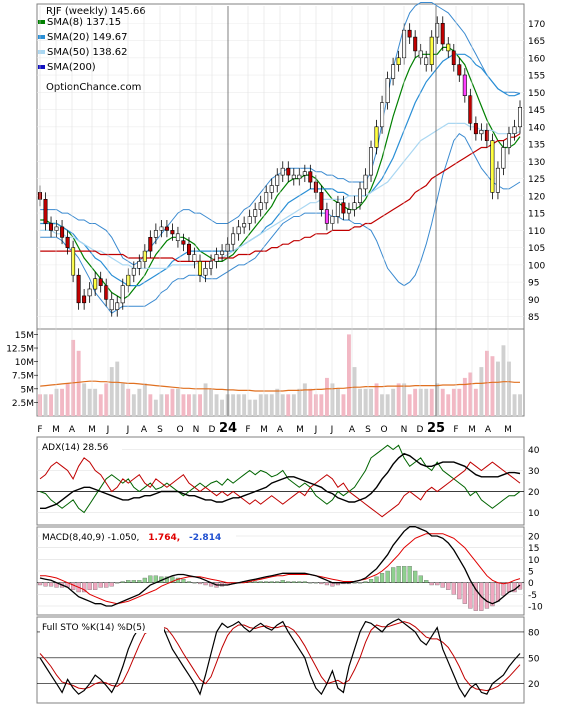  I want to click on volume-tick-label: 15M, so click(24, 336).